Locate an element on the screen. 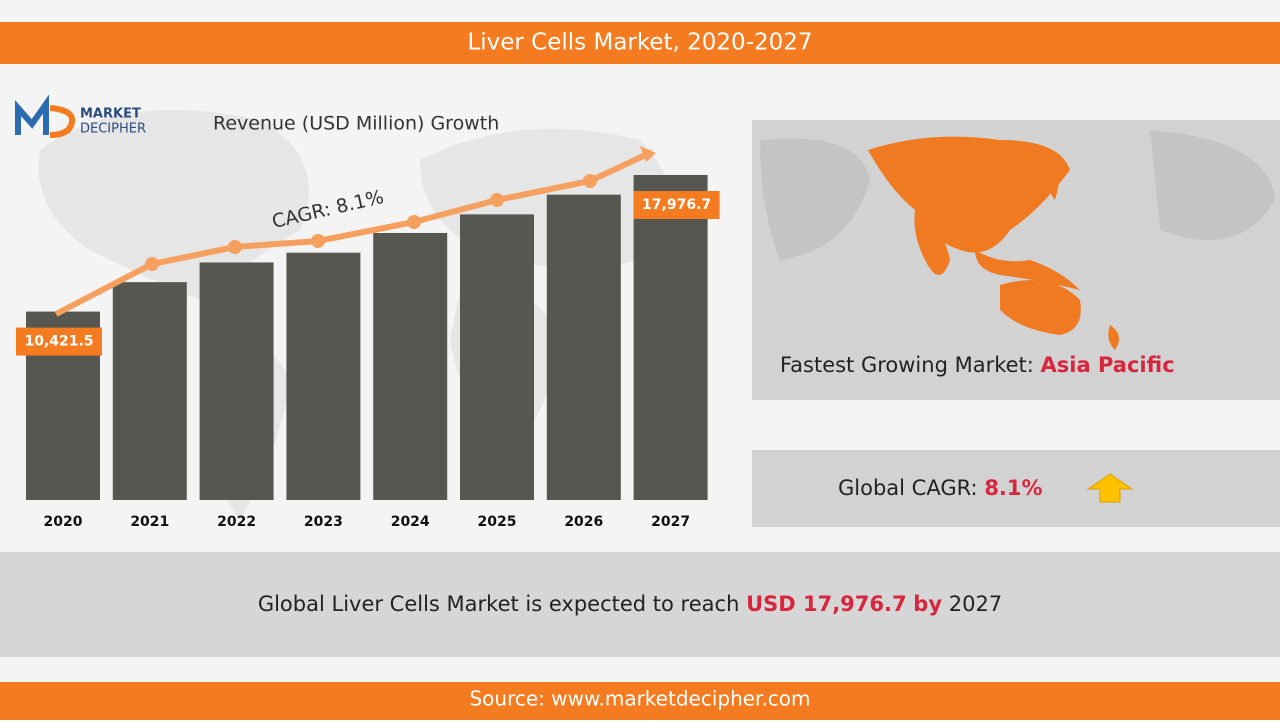 The image size is (1280, 724). summary-band is located at coordinates (640, 604).